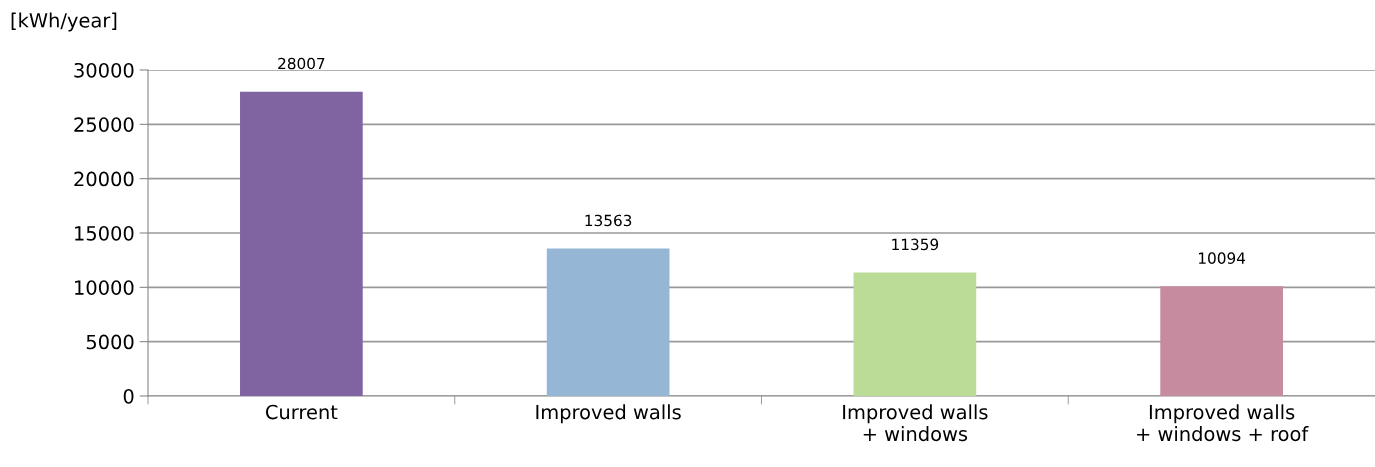 The image size is (1375, 467). I want to click on data-label: 11359, so click(915, 244).